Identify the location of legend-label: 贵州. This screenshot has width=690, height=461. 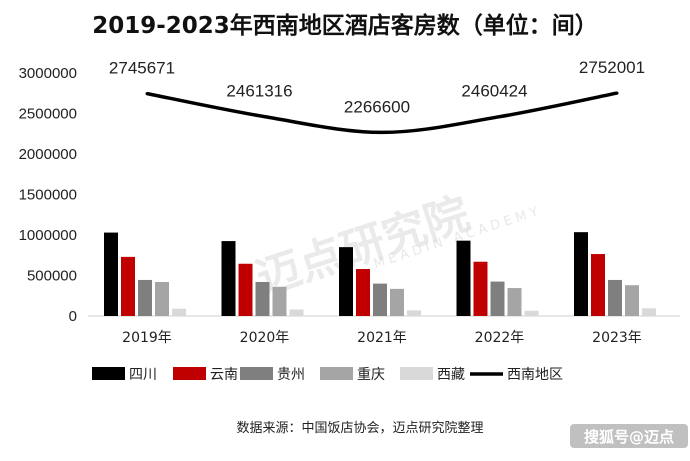
(291, 375).